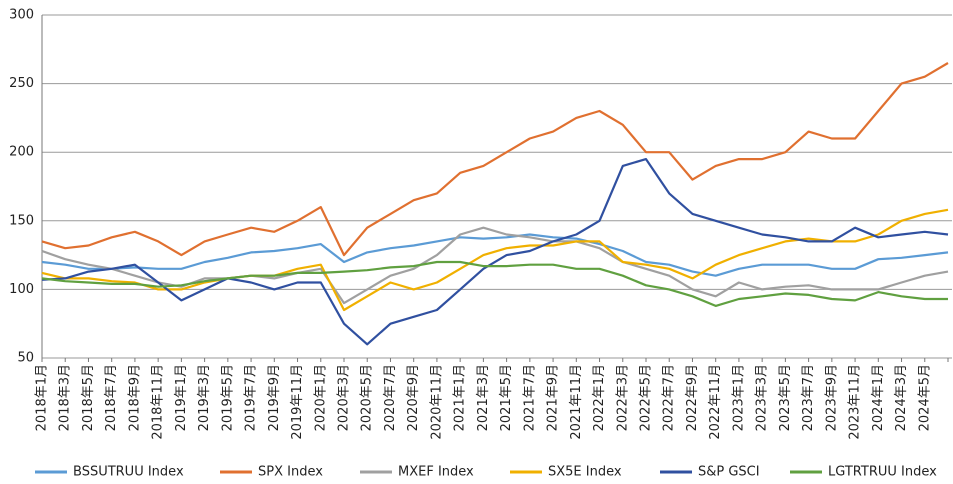  What do you see at coordinates (128, 472) in the screenshot?
I see `legend-label: BSSUTRUU Index` at bounding box center [128, 472].